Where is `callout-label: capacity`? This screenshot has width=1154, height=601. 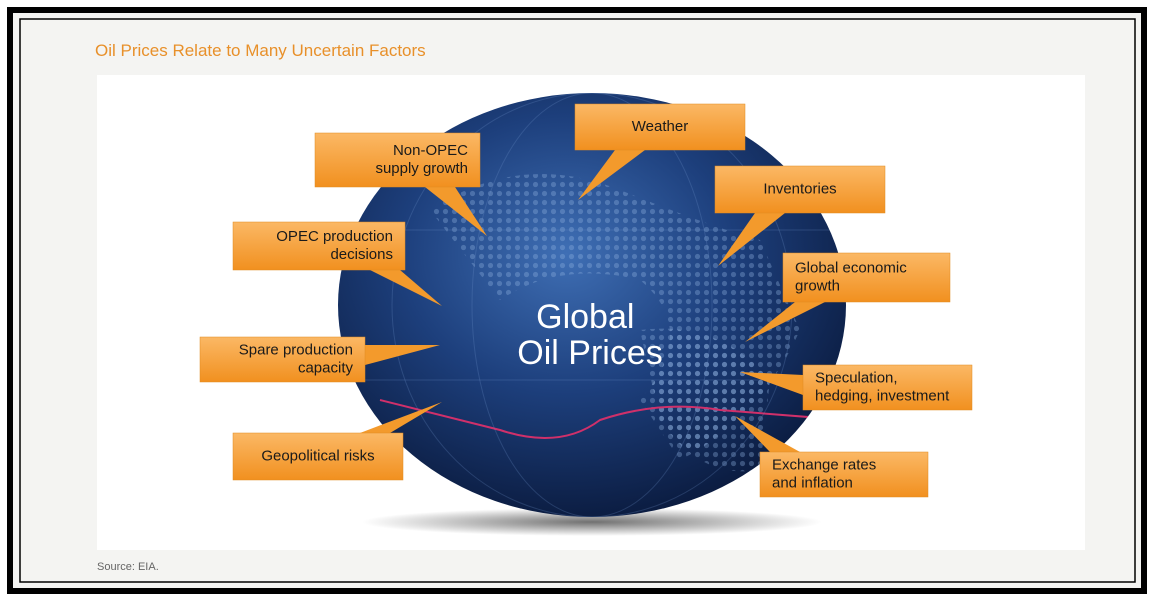 callout-label: capacity is located at coordinates (326, 367).